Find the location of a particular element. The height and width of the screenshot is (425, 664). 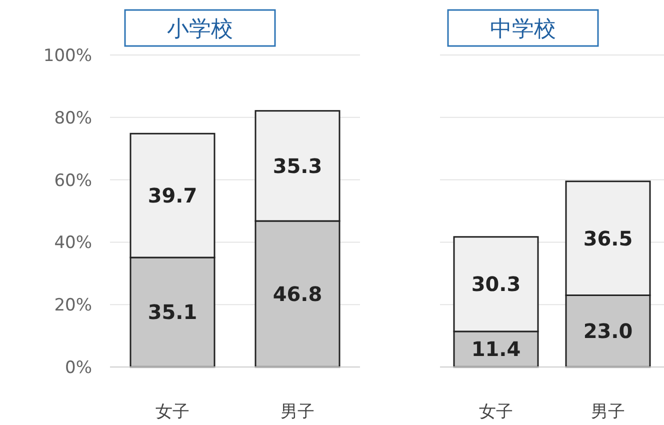

y-tick-label: 100% is located at coordinates (67, 56).